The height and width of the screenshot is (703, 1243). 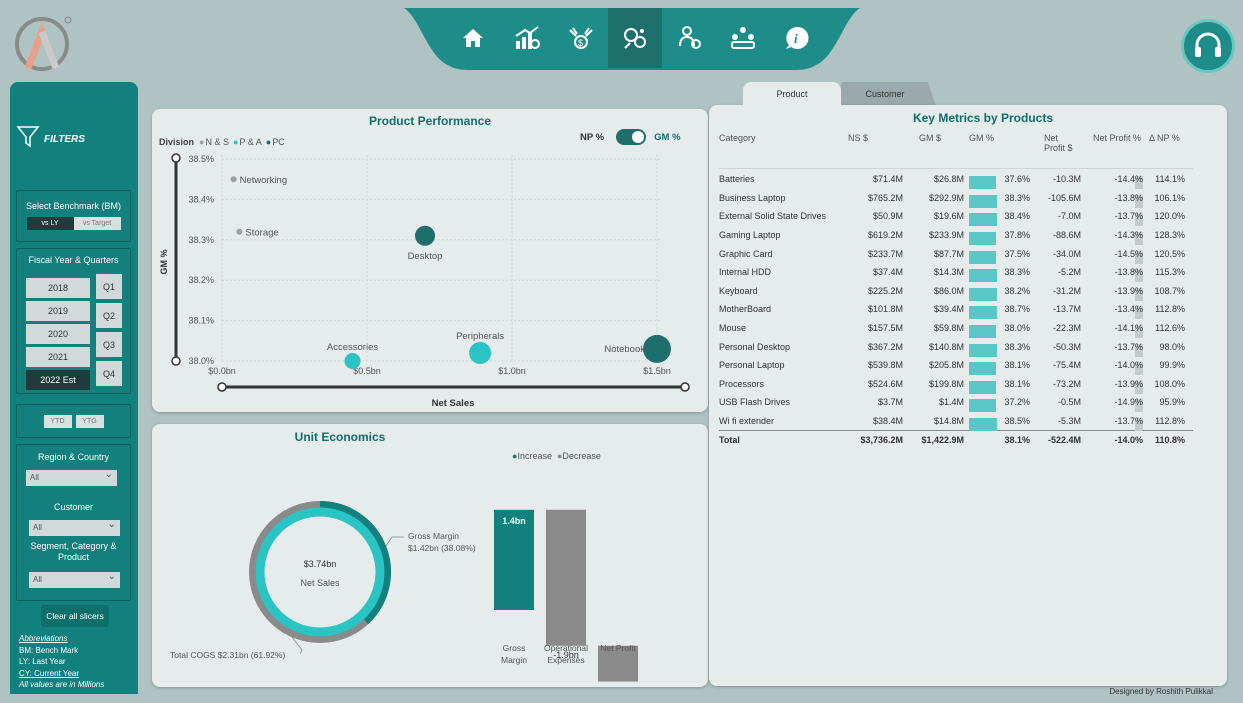 What do you see at coordinates (635, 38) in the screenshot?
I see `nav-product-button` at bounding box center [635, 38].